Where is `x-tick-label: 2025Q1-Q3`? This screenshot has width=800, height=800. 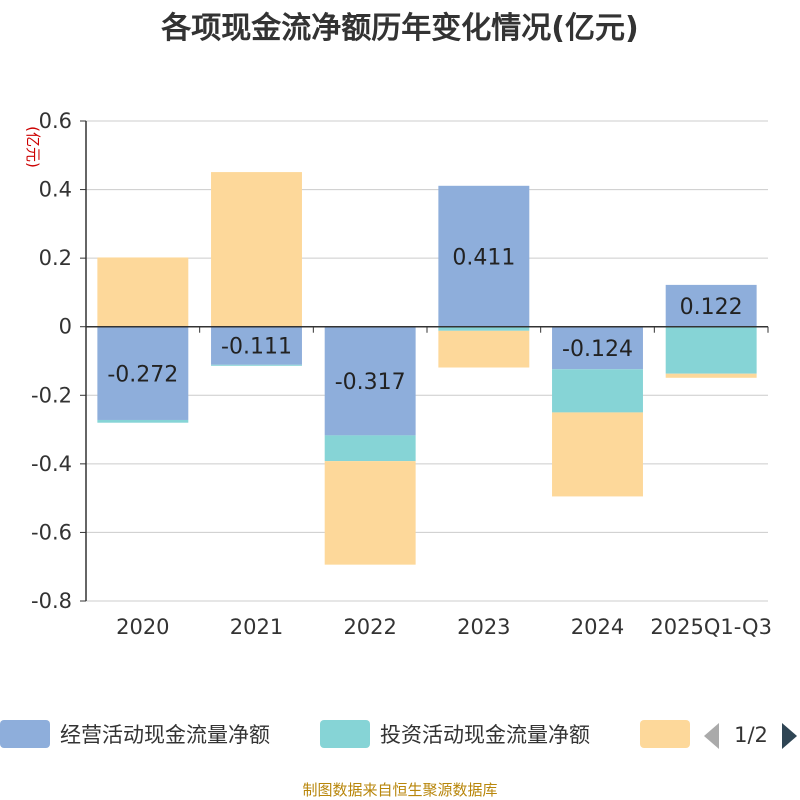
x-tick-label: 2025Q1-Q3 is located at coordinates (711, 627).